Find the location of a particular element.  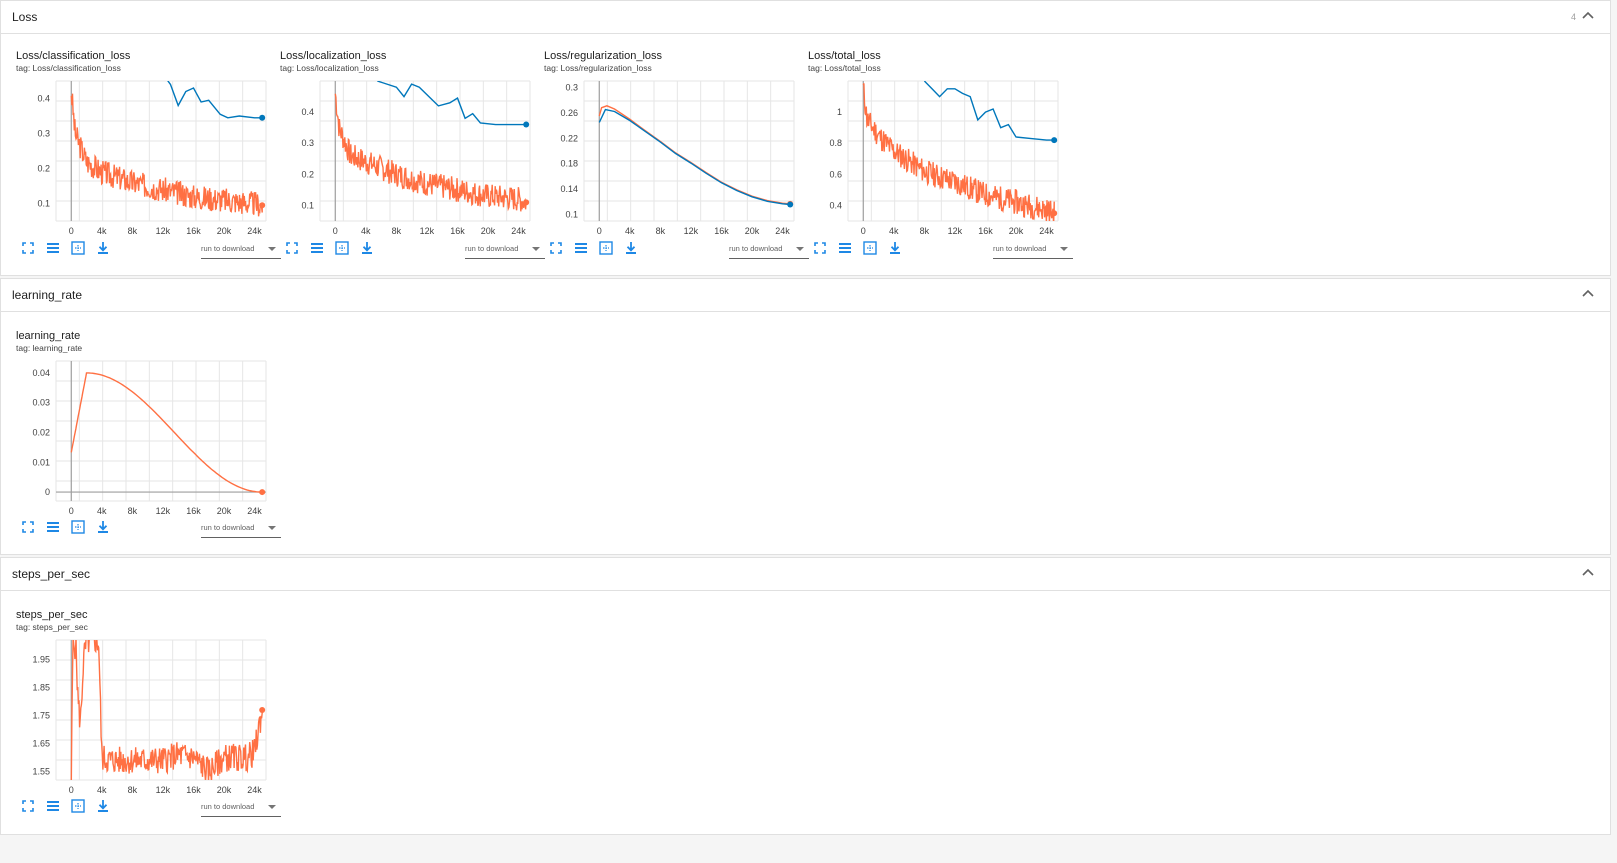

y-tick-label: 0.6 is located at coordinates (835, 174).